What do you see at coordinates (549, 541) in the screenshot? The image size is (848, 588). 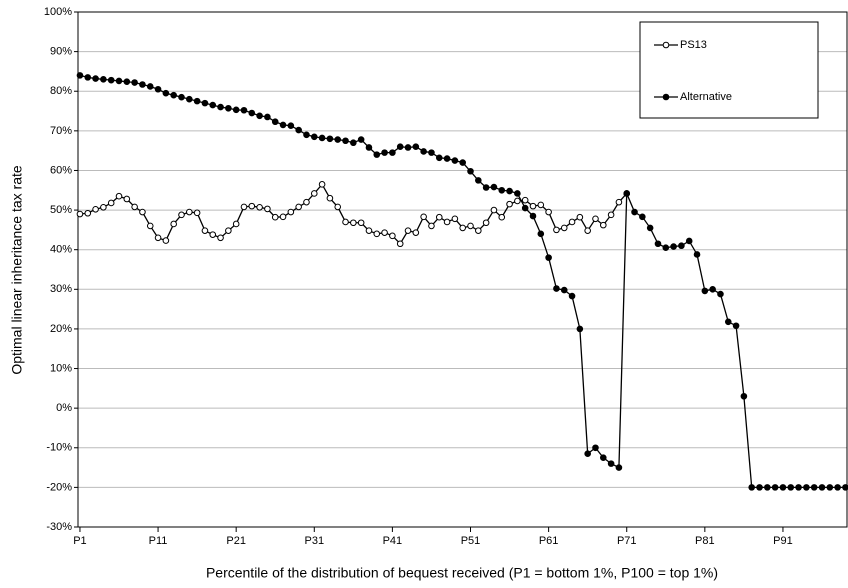 I see `x-tick-label: P61` at bounding box center [549, 541].